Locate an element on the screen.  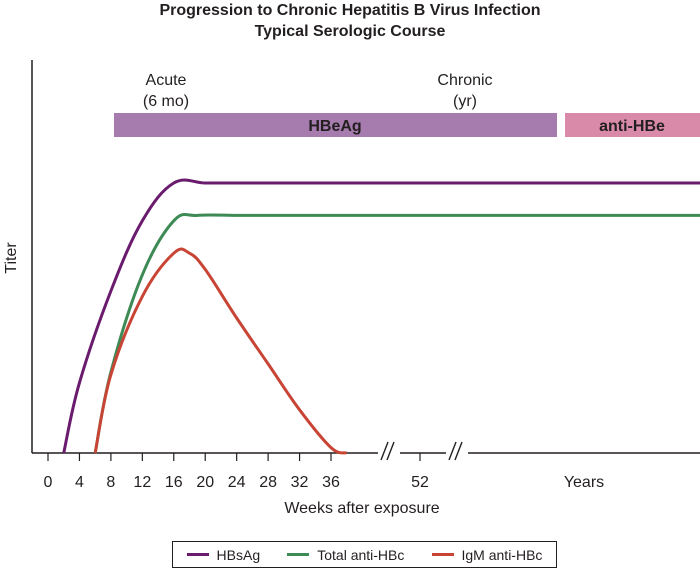
x-tick-label: 8 is located at coordinates (110, 482).